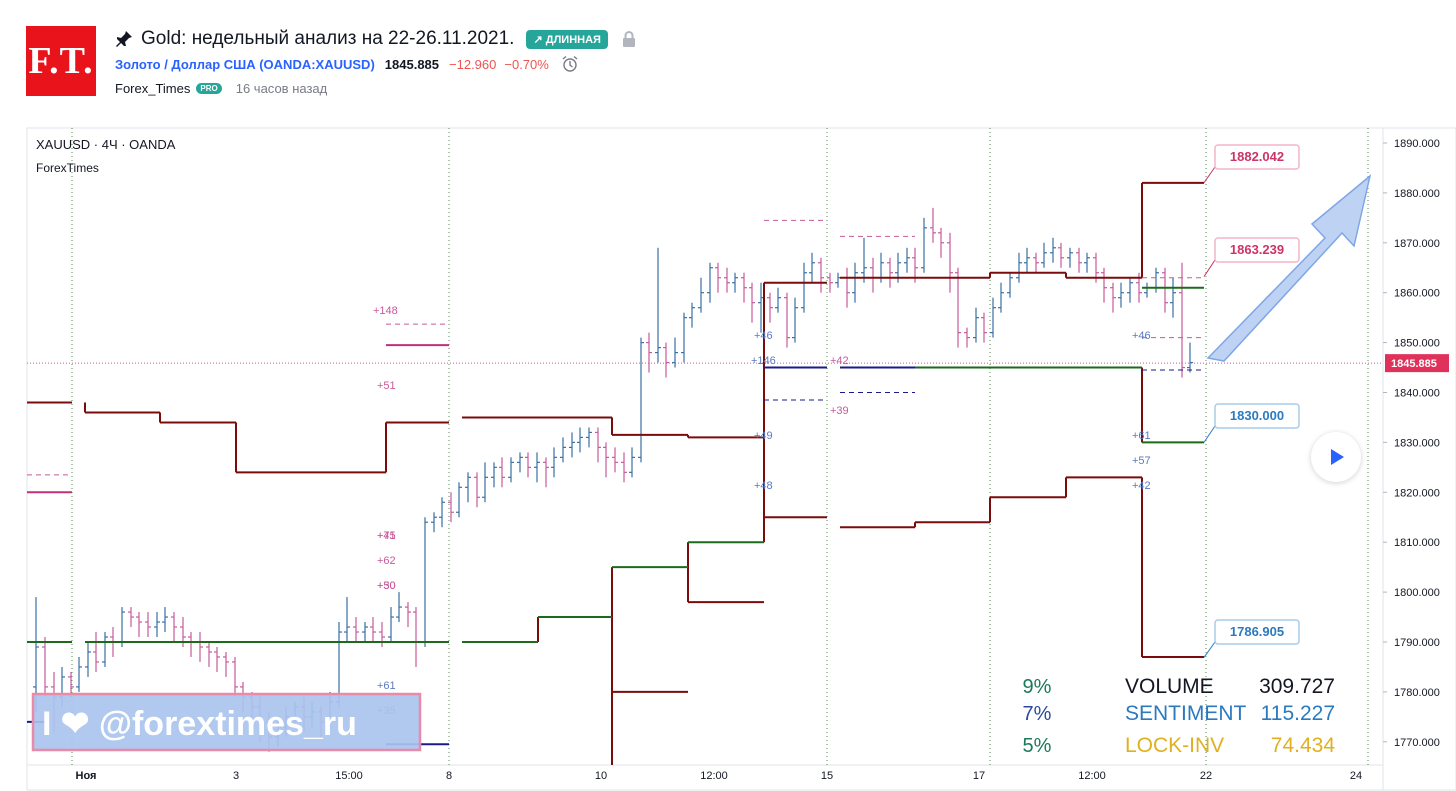 The height and width of the screenshot is (791, 1456). I want to click on y-tick-label: 1780.000, so click(1417, 693).